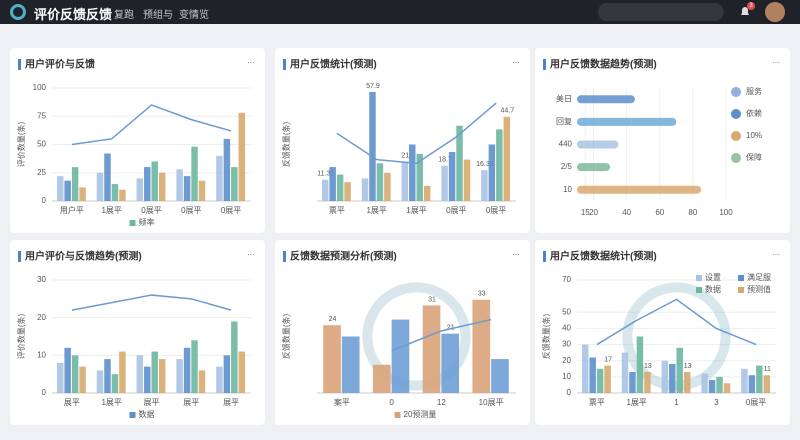 This screenshot has width=800, height=440. Describe the element at coordinates (661, 12) in the screenshot. I see `search-box` at that location.